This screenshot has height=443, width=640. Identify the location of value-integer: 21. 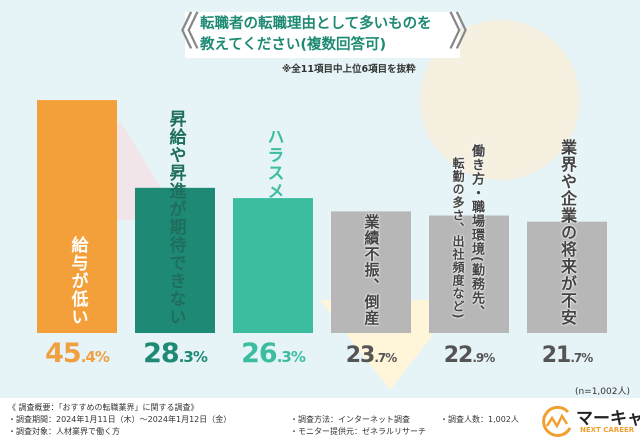
(556, 355).